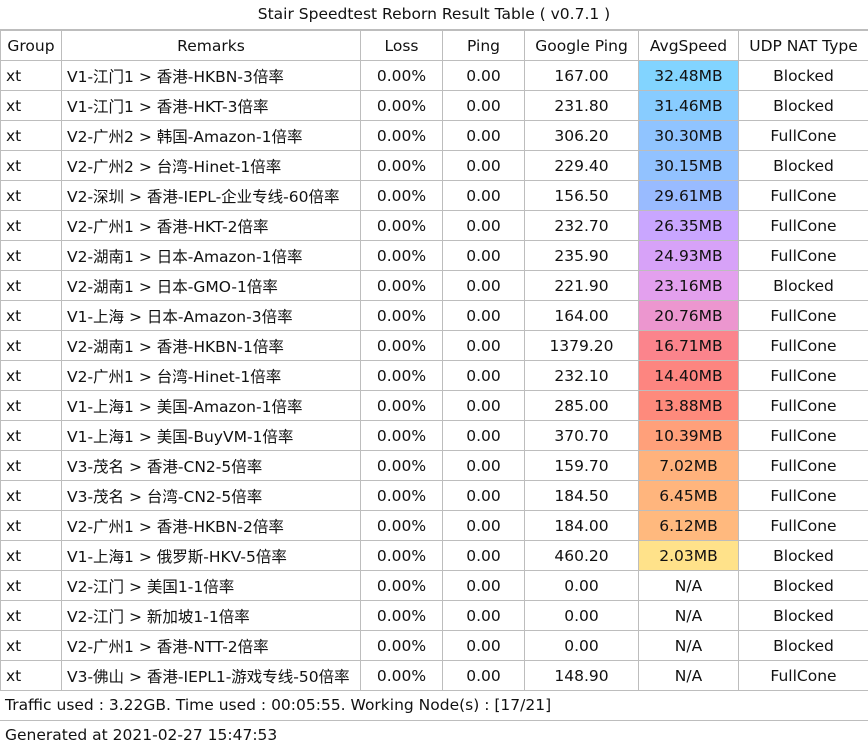  I want to click on cell-remarks: V2-湖南1 > 日本-Amazon-1倍率, so click(211, 255).